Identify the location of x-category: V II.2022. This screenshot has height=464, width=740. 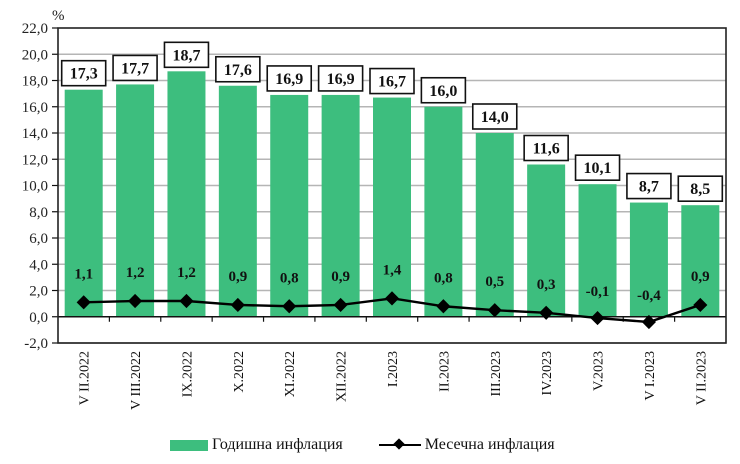
(85, 378).